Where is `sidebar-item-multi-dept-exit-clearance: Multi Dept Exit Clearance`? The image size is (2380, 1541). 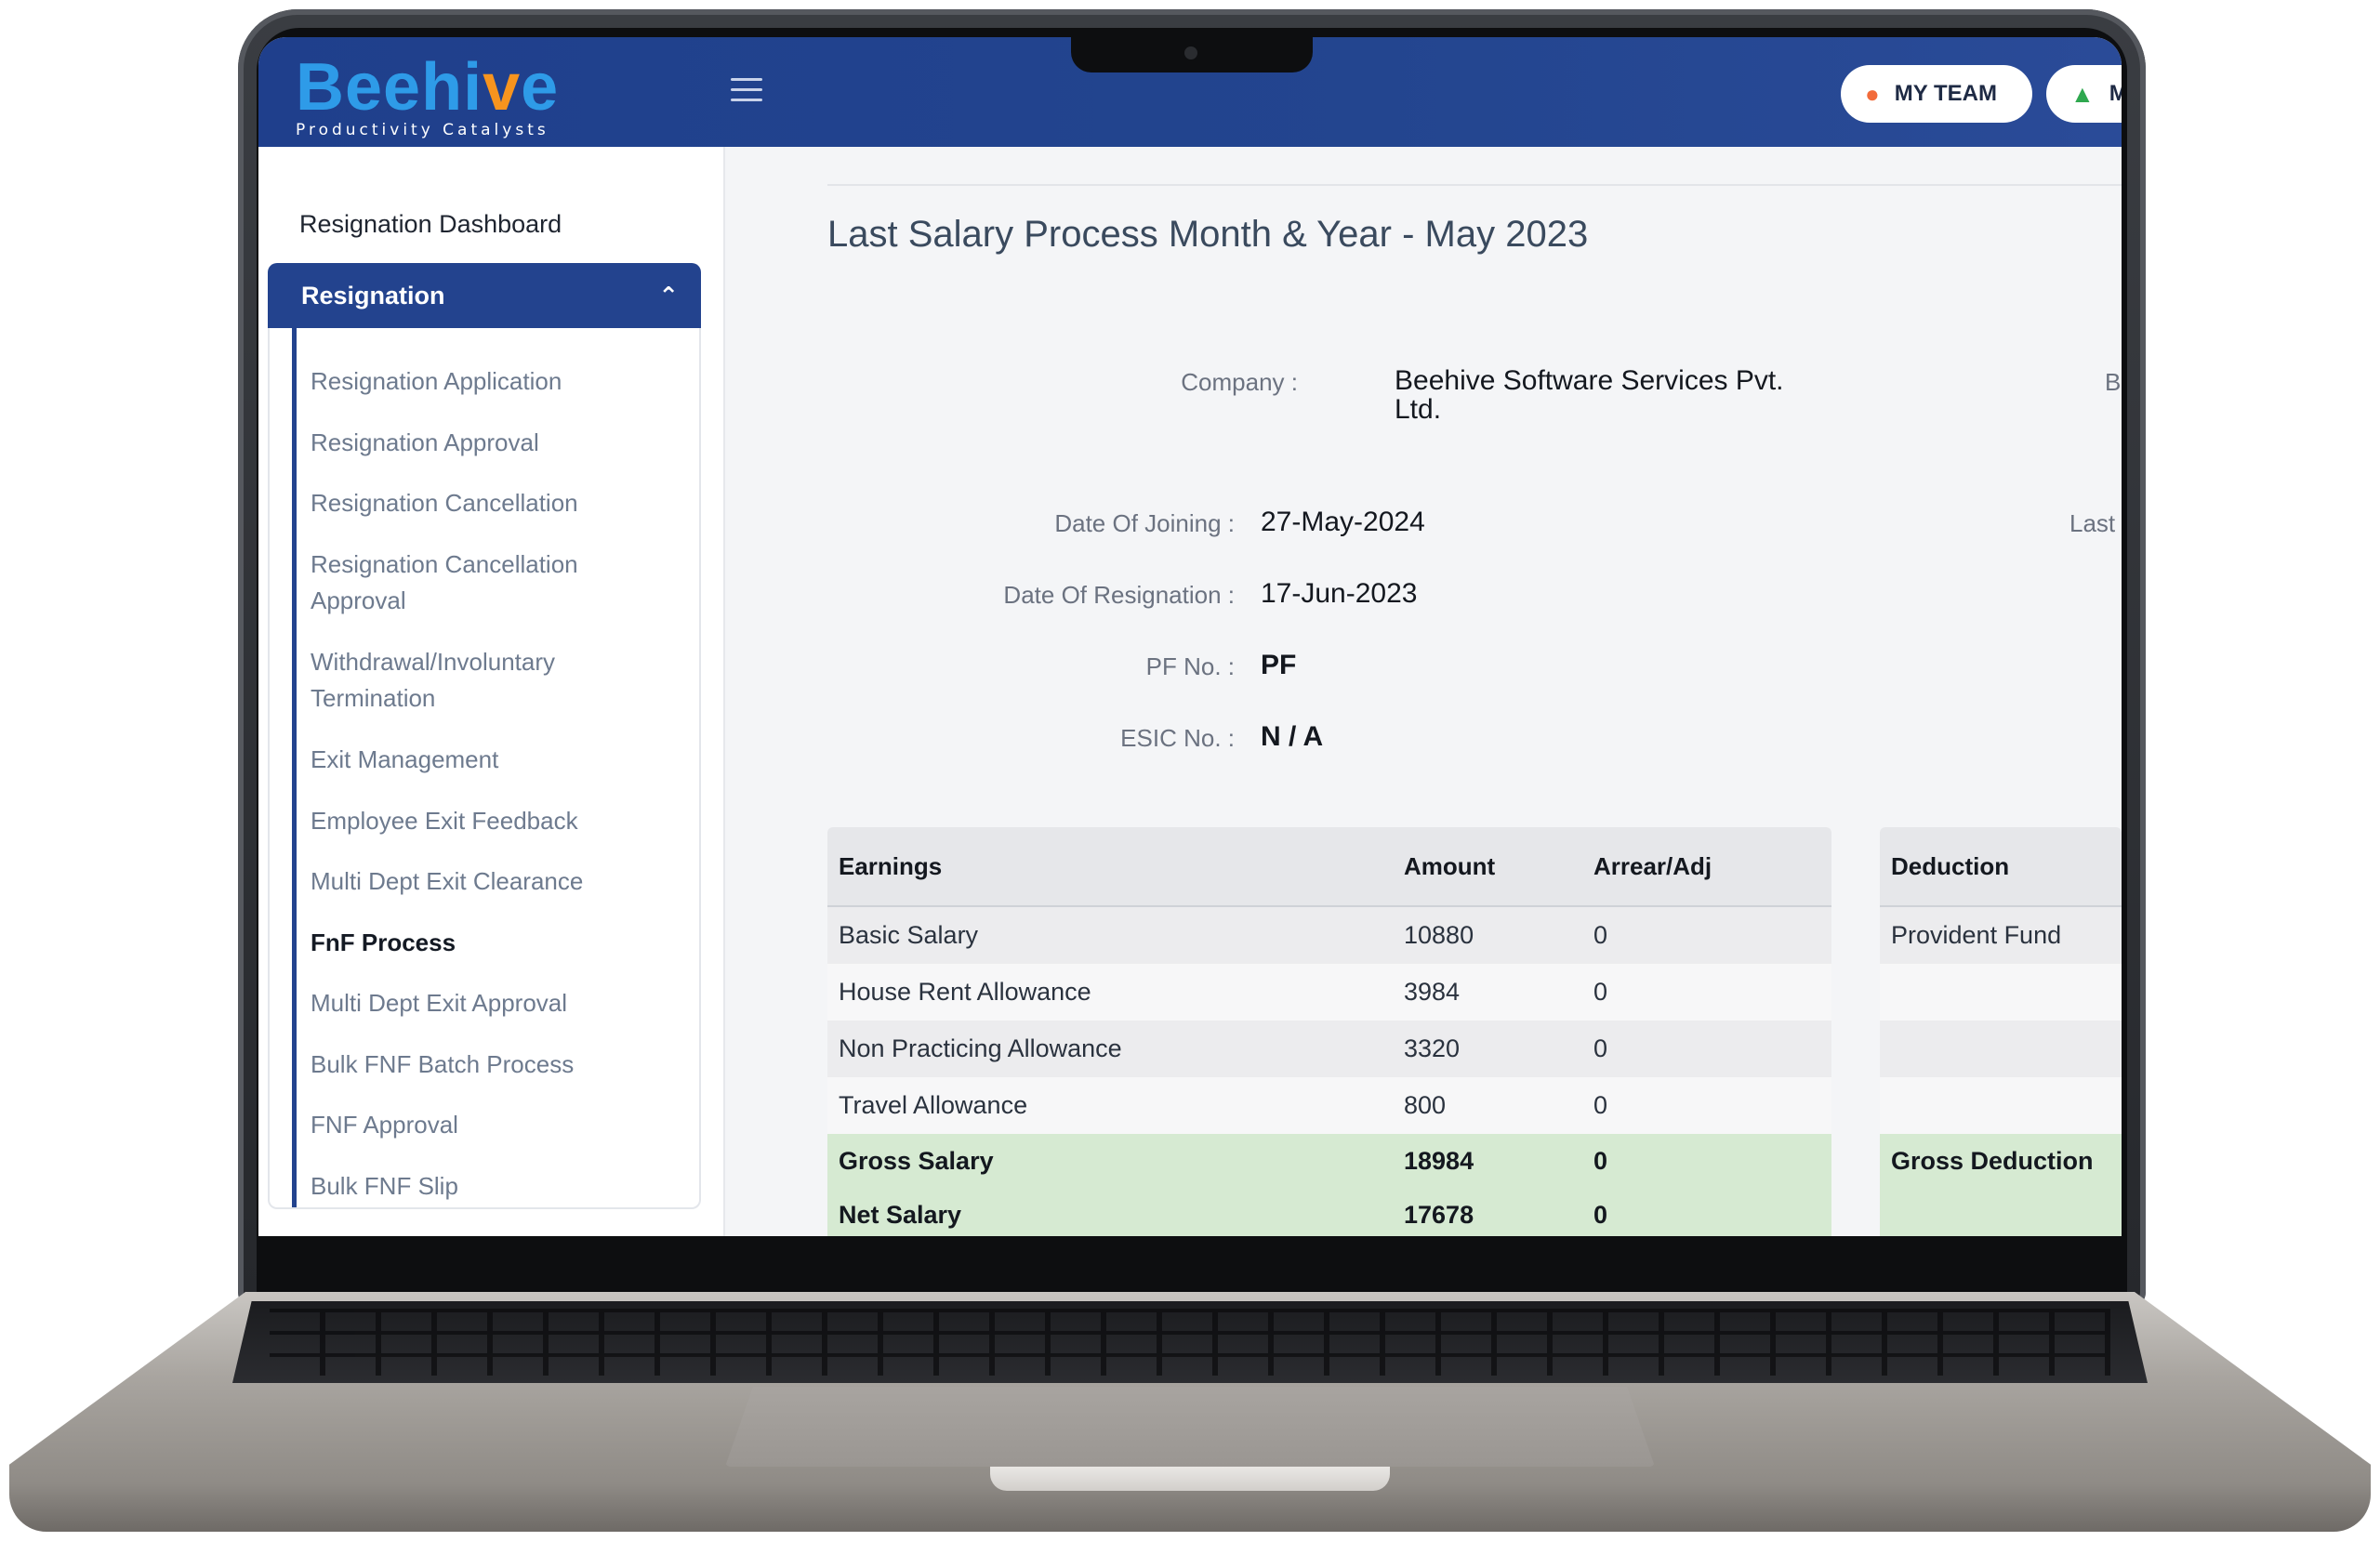 sidebar-item-multi-dept-exit-clearance: Multi Dept Exit Clearance is located at coordinates (447, 881).